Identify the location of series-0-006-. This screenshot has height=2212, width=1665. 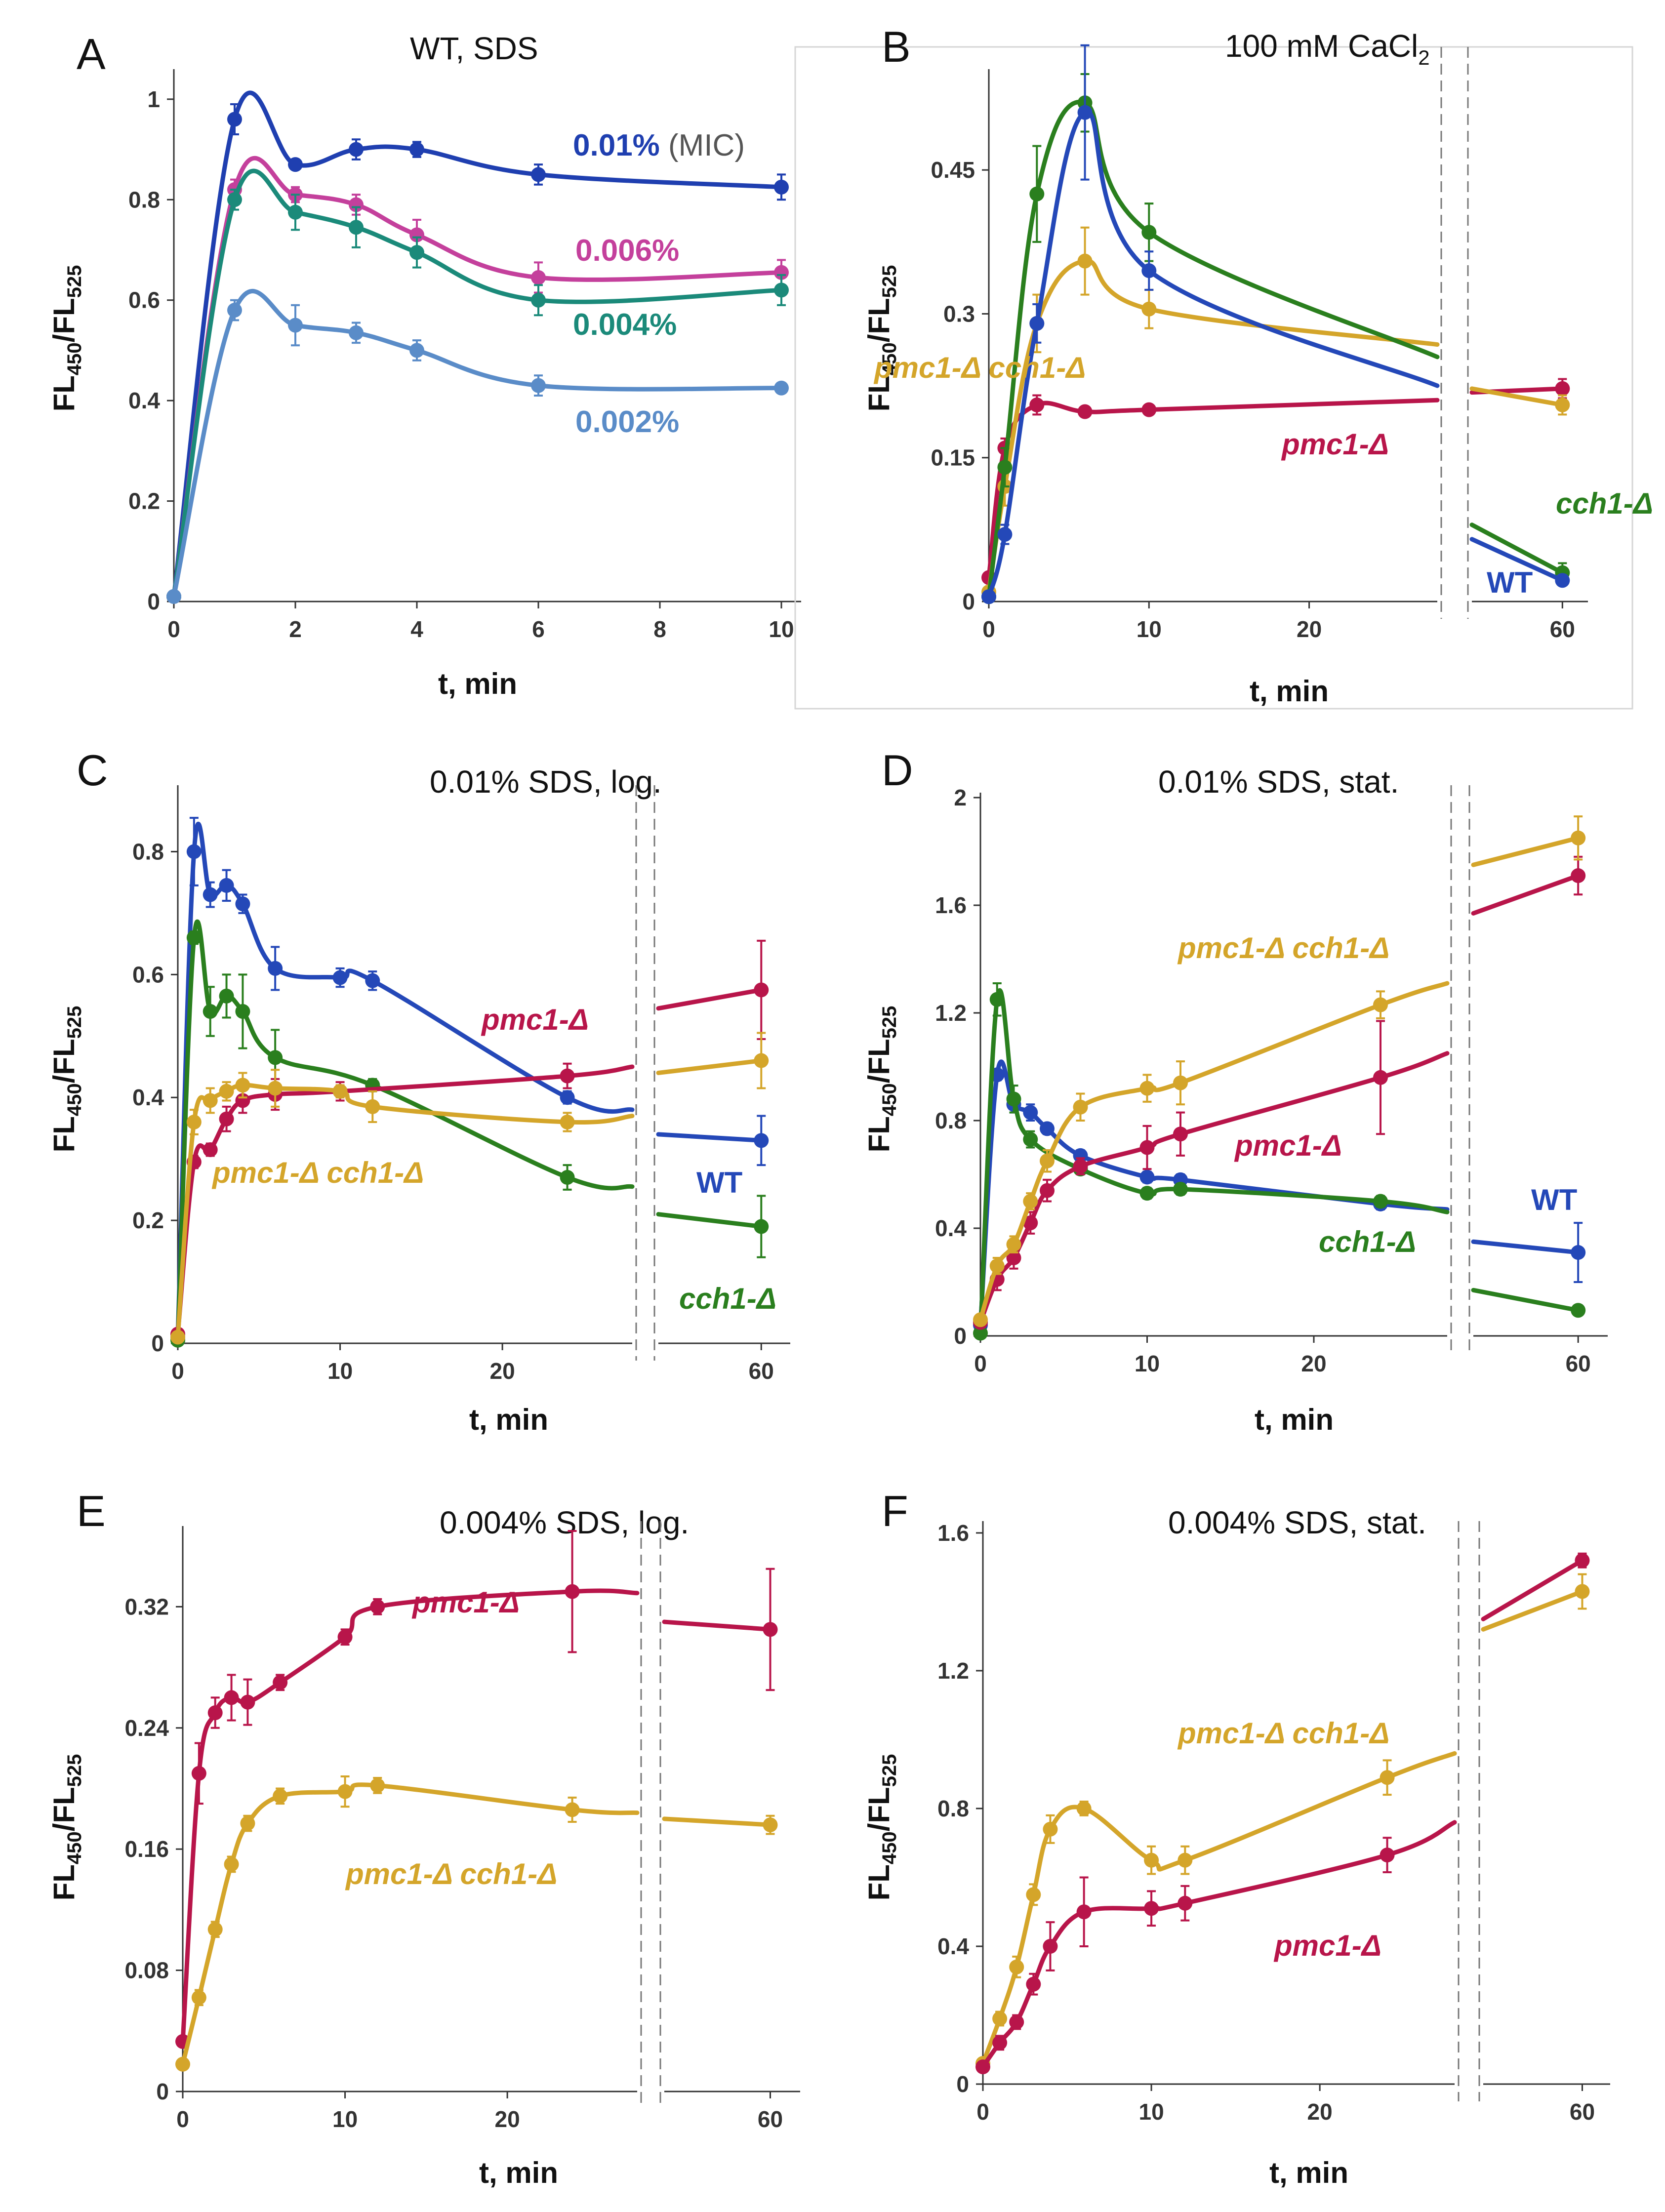
(477, 380).